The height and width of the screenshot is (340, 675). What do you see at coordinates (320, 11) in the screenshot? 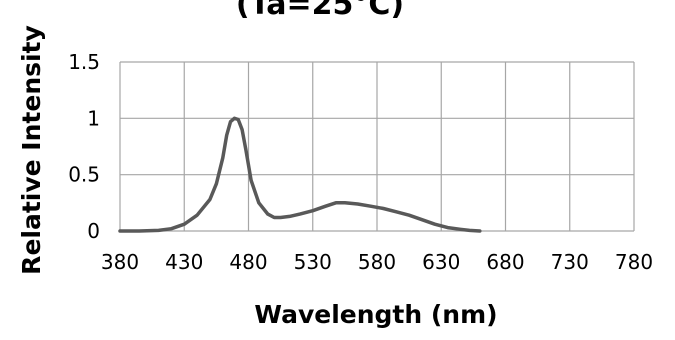
I see `chart-title: (Ta=25°C)` at bounding box center [320, 11].